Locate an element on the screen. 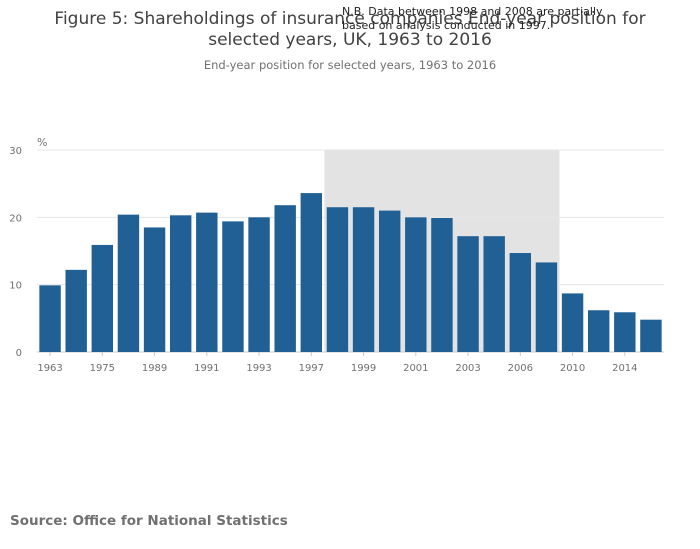 The height and width of the screenshot is (549, 700). x-tick-label: 1993 is located at coordinates (258, 368).